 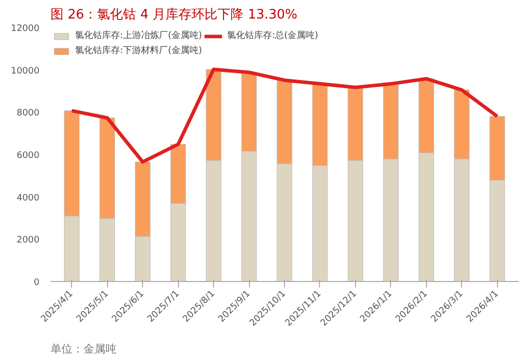 I want to click on legend-label: 氯化钴库存:总(金属吨), so click(x=272, y=36).